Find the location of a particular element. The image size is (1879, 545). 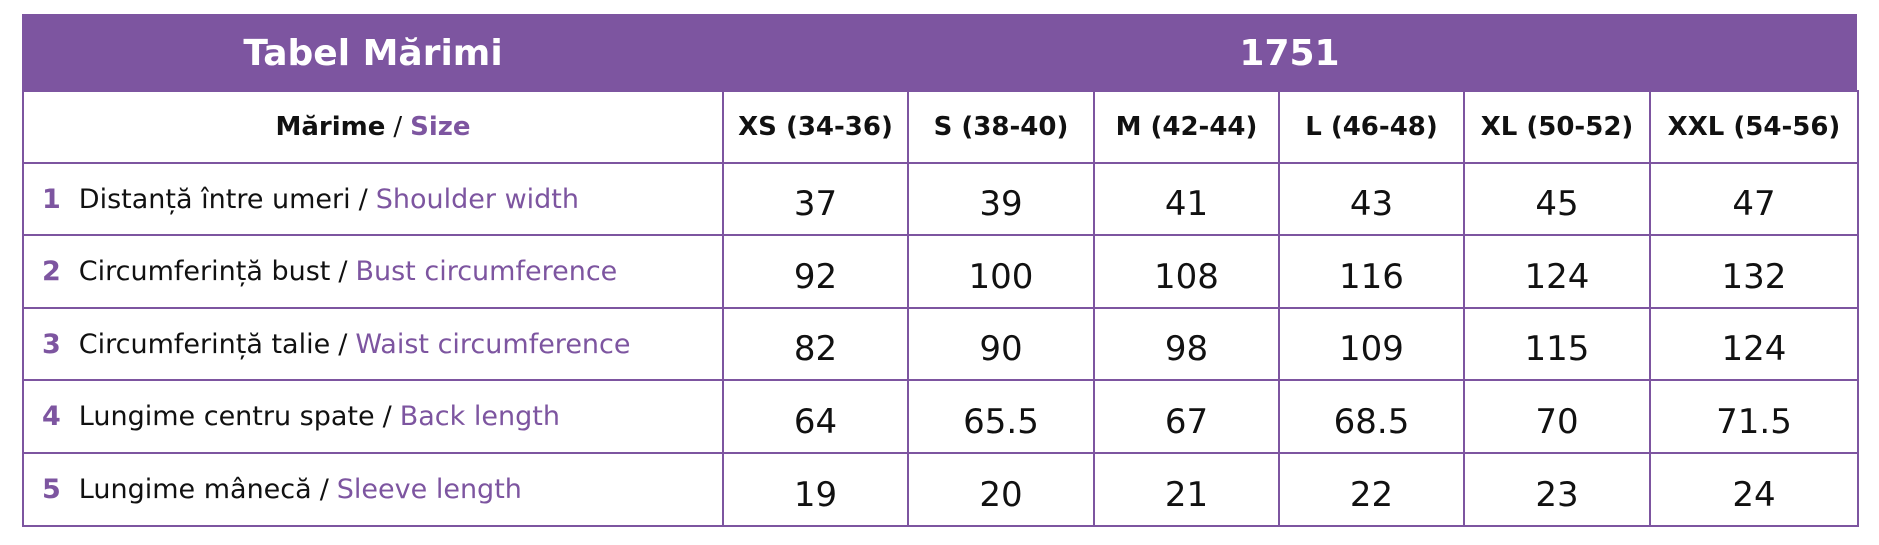

value-cell: 108 is located at coordinates (1186, 271).